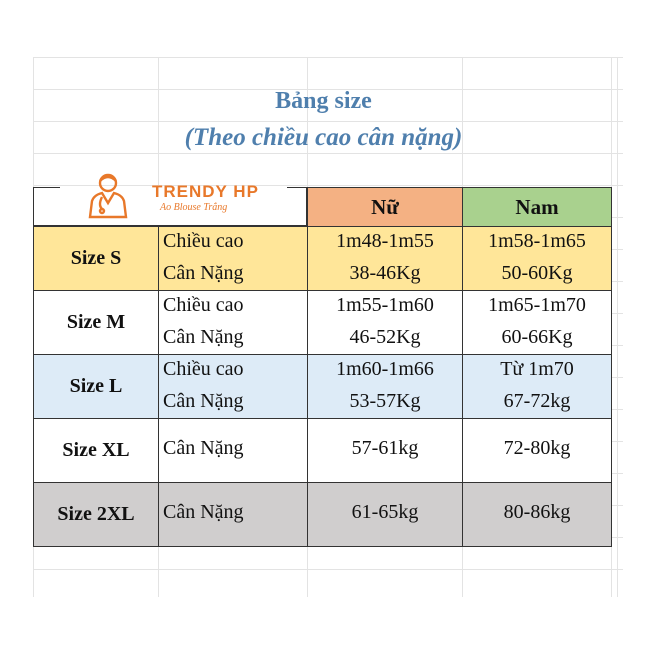  Describe the element at coordinates (537, 401) in the screenshot. I see `value: 67-72kg` at that location.